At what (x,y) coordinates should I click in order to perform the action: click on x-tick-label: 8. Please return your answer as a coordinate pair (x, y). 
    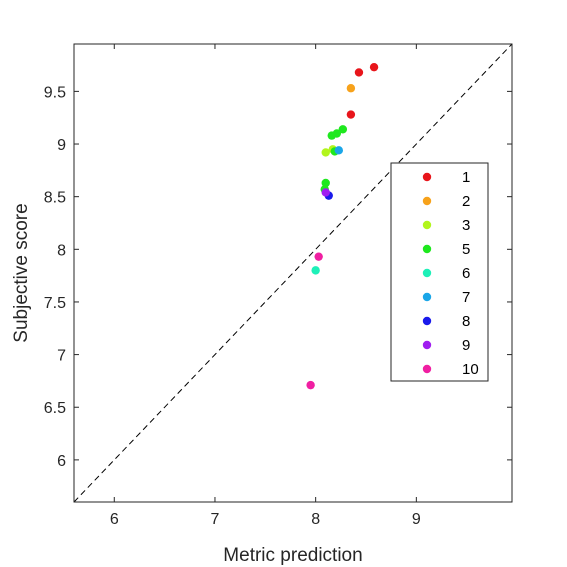
    Looking at the image, I should click on (315, 519).